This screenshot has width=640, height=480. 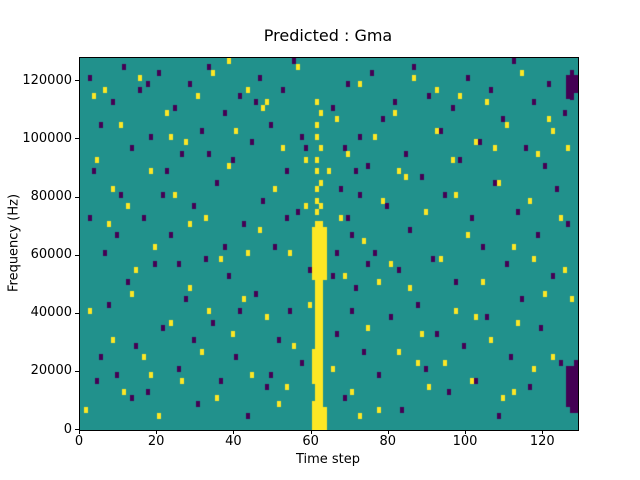 What do you see at coordinates (79, 441) in the screenshot?
I see `x-tick-label: 0` at bounding box center [79, 441].